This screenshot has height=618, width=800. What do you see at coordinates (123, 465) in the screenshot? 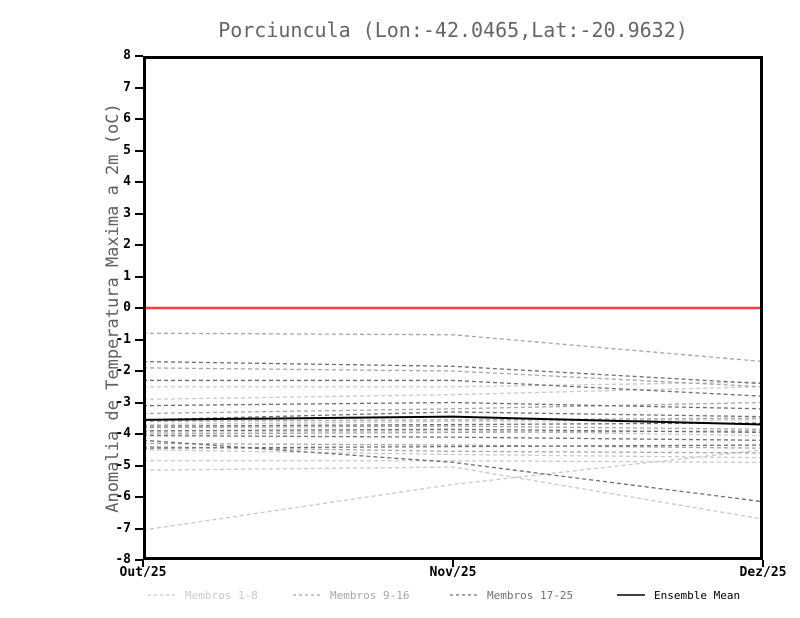
I see `y-tick-label: -5` at bounding box center [123, 465].